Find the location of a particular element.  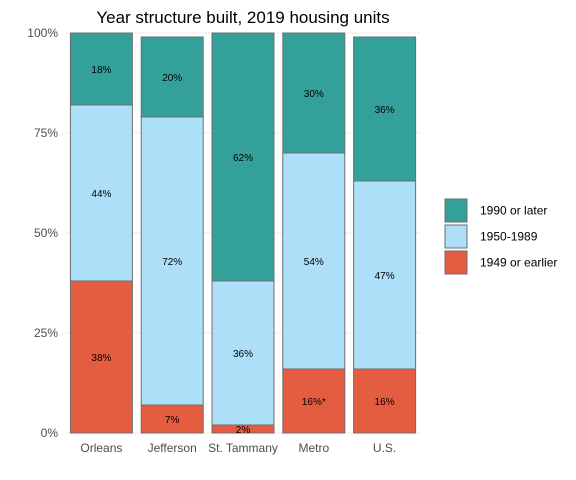

x-tick-label: Orleans is located at coordinates (101, 448).